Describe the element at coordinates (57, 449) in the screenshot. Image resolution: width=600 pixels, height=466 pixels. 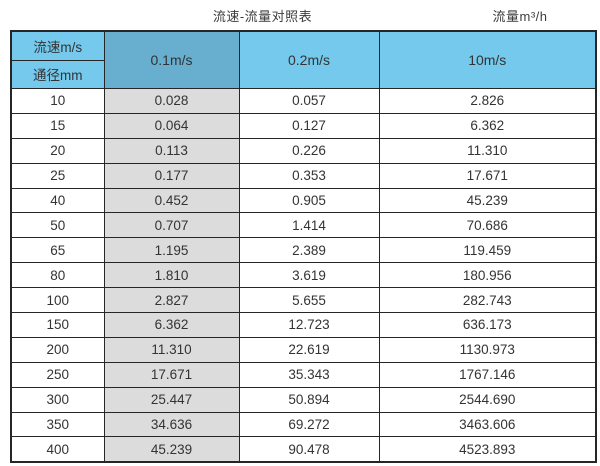
I see `diameter-cell: 400` at that location.